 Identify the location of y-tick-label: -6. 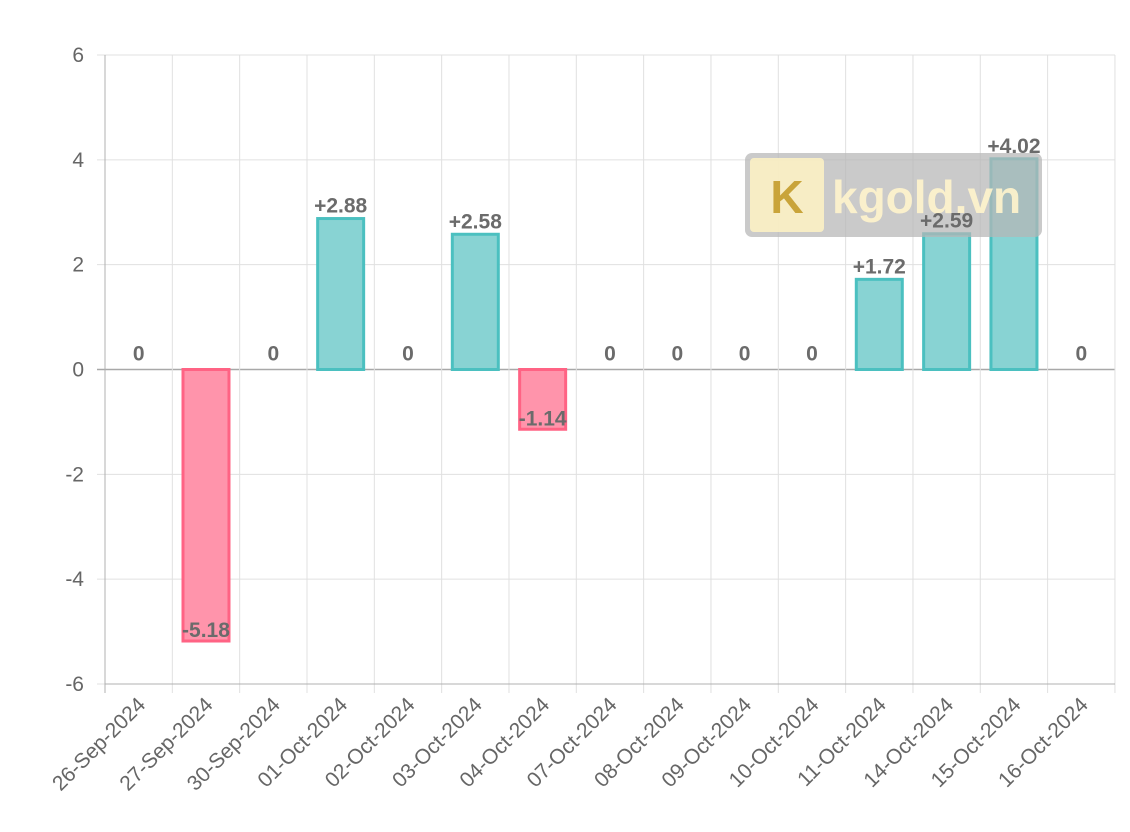
(74, 684).